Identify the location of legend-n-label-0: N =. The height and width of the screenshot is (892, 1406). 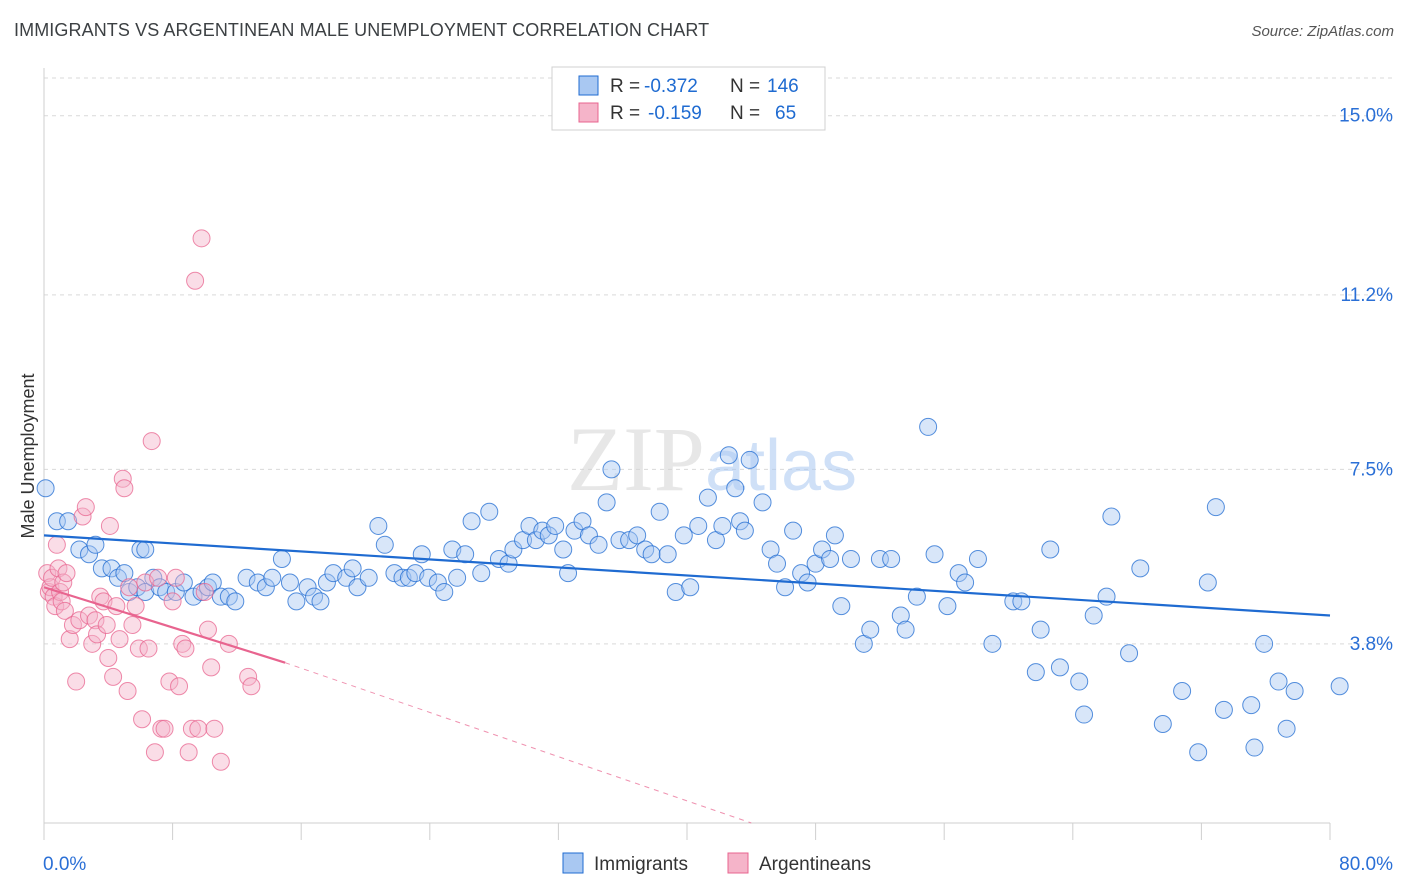
(745, 86).